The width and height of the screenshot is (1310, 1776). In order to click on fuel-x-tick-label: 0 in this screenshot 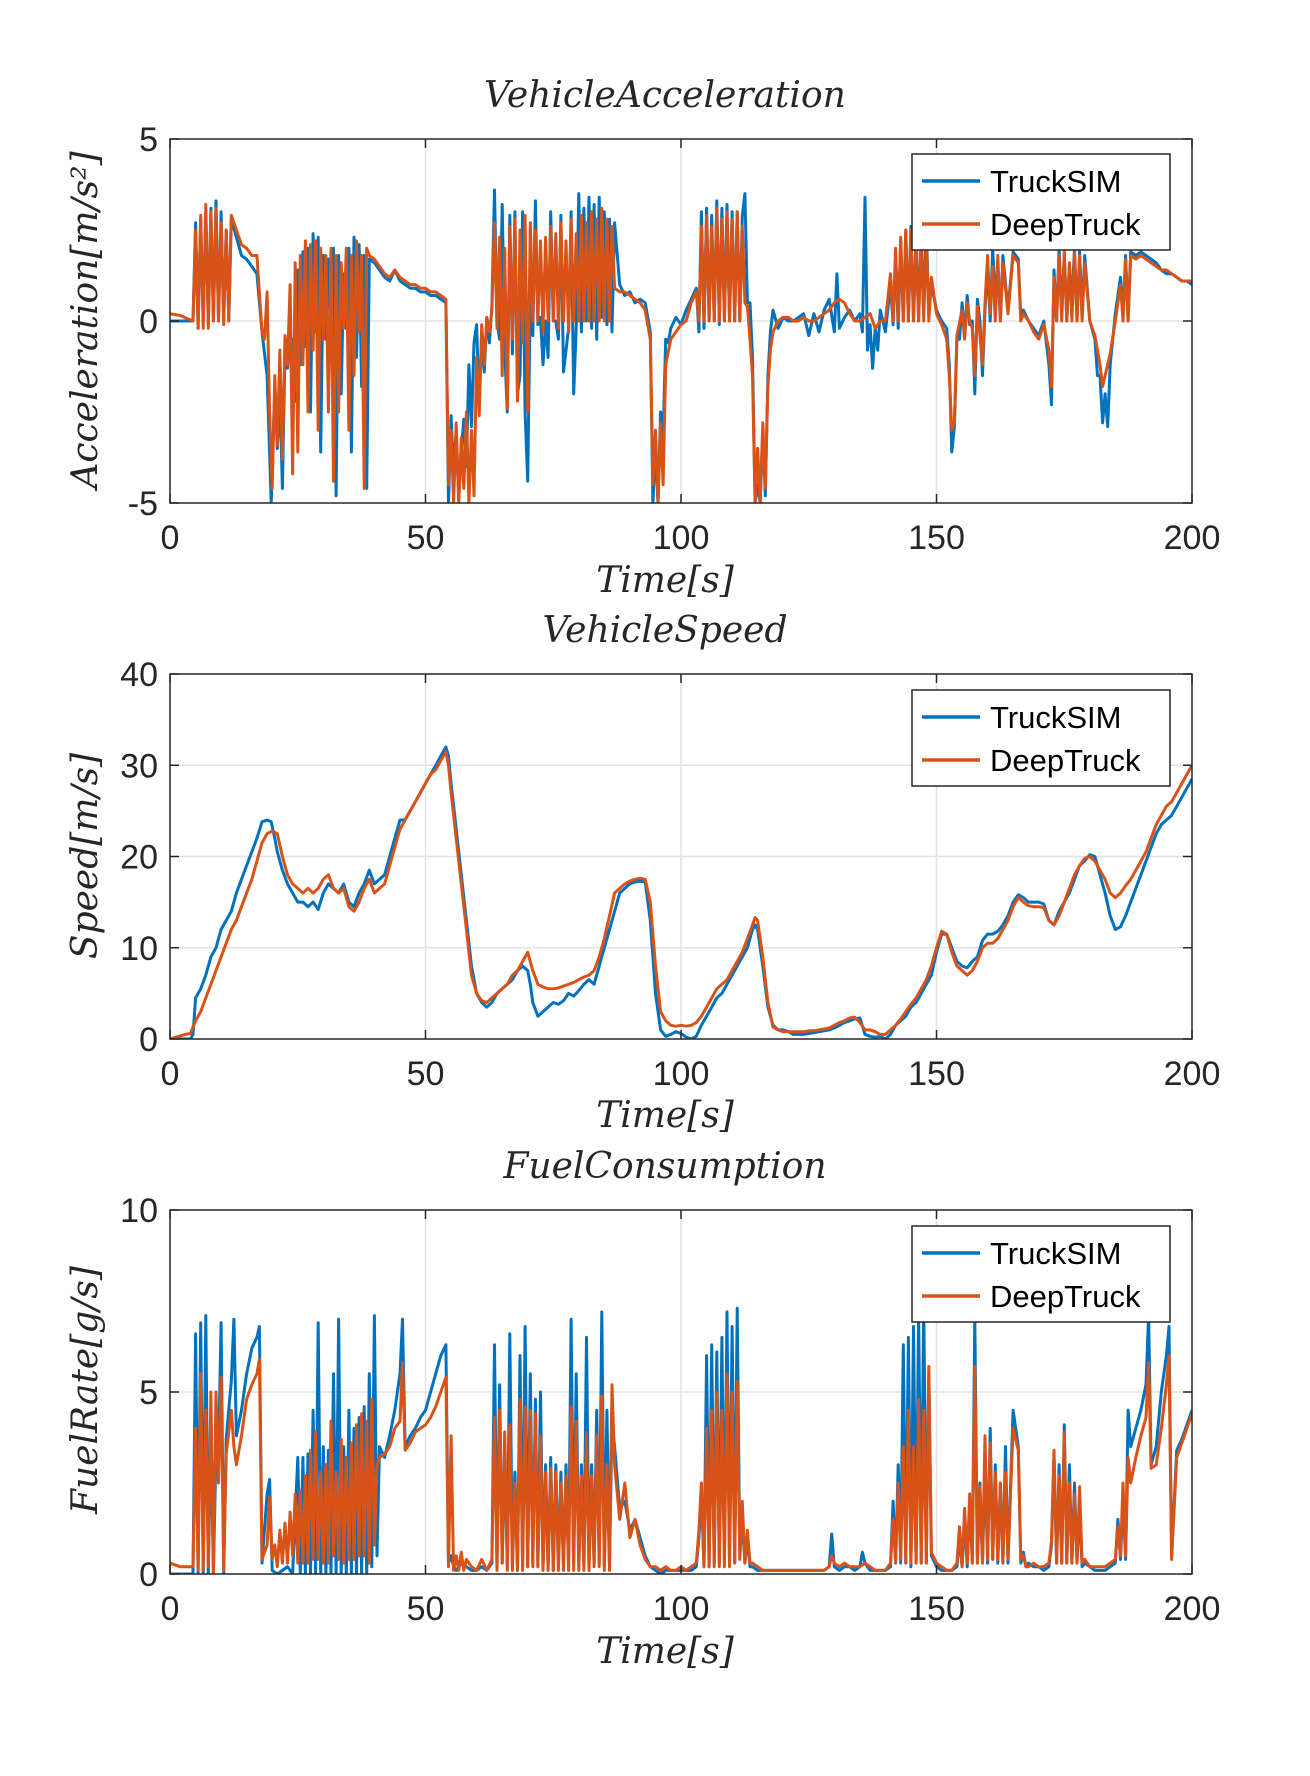, I will do `click(170, 1609)`.